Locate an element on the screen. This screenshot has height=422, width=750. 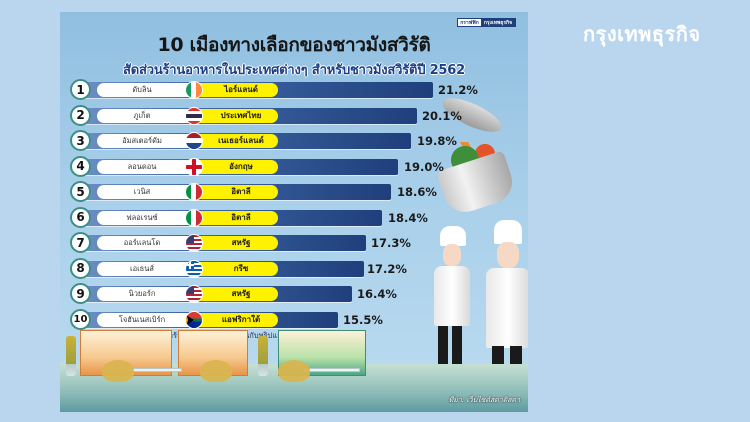
city-name: เอเธนส์ is located at coordinates (142, 268).